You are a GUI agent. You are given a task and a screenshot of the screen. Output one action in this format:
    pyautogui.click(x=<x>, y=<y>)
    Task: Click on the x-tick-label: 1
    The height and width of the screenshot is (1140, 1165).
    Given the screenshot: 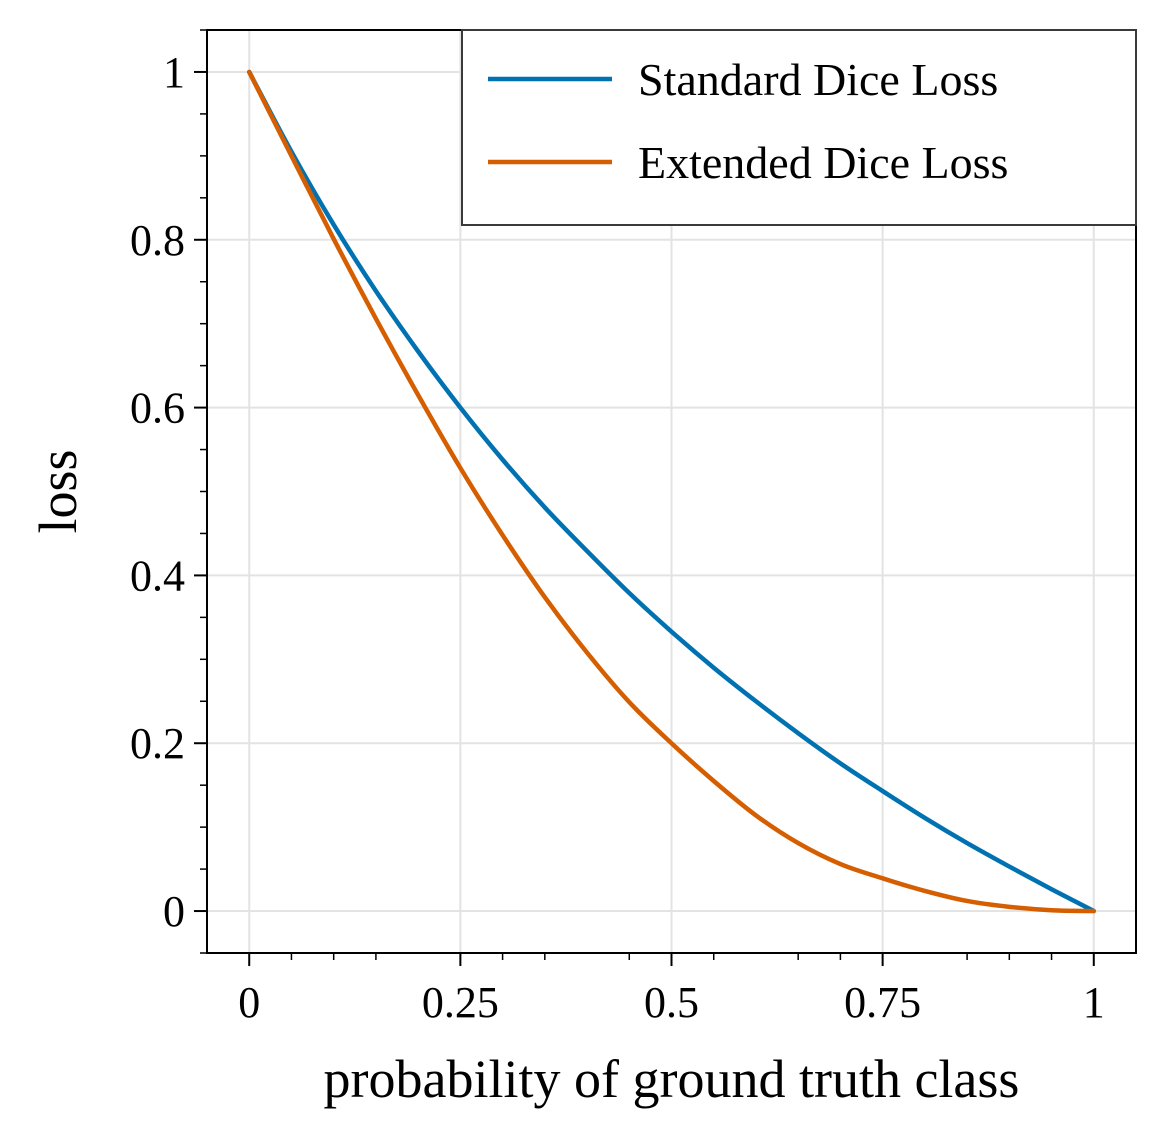 What is the action you would take?
    pyautogui.click(x=1094, y=1002)
    